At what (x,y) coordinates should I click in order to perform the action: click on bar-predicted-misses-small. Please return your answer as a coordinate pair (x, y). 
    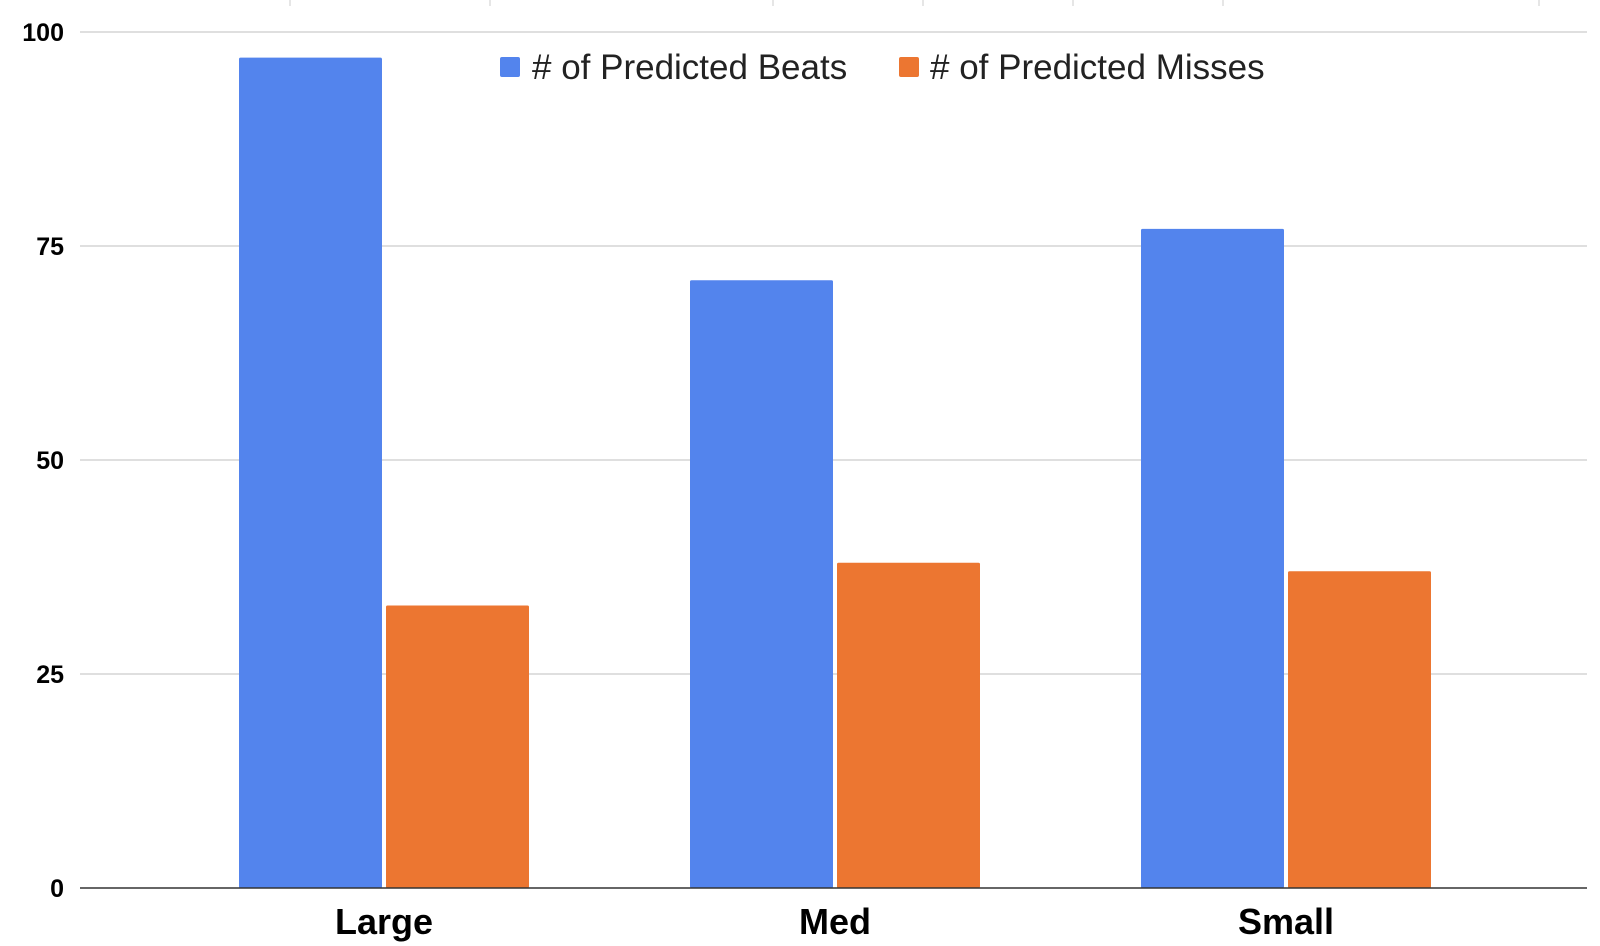
    Looking at the image, I should click on (1359, 729).